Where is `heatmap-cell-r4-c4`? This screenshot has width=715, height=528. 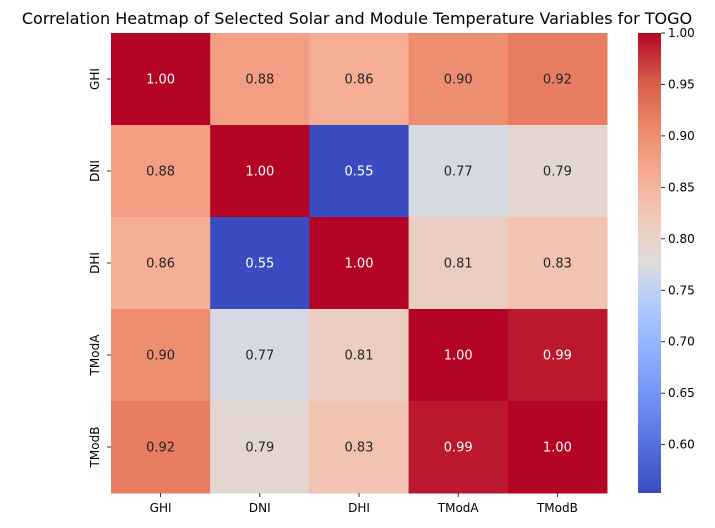 heatmap-cell-r4-c4 is located at coordinates (557, 447).